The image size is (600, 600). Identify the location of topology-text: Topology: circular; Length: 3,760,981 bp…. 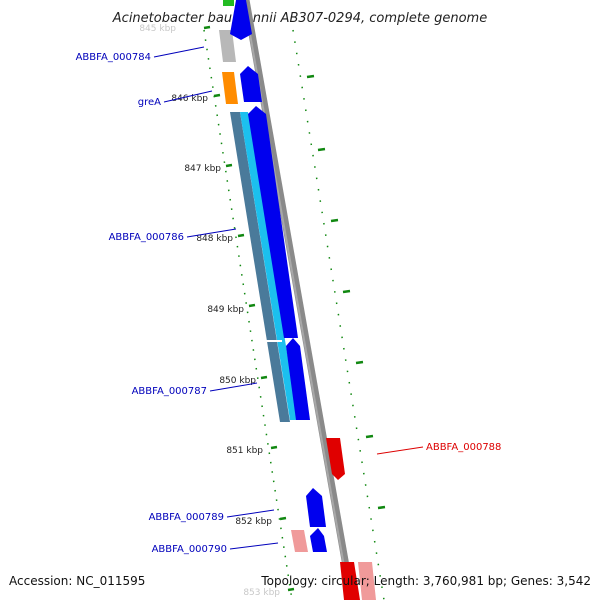
(426, 581).